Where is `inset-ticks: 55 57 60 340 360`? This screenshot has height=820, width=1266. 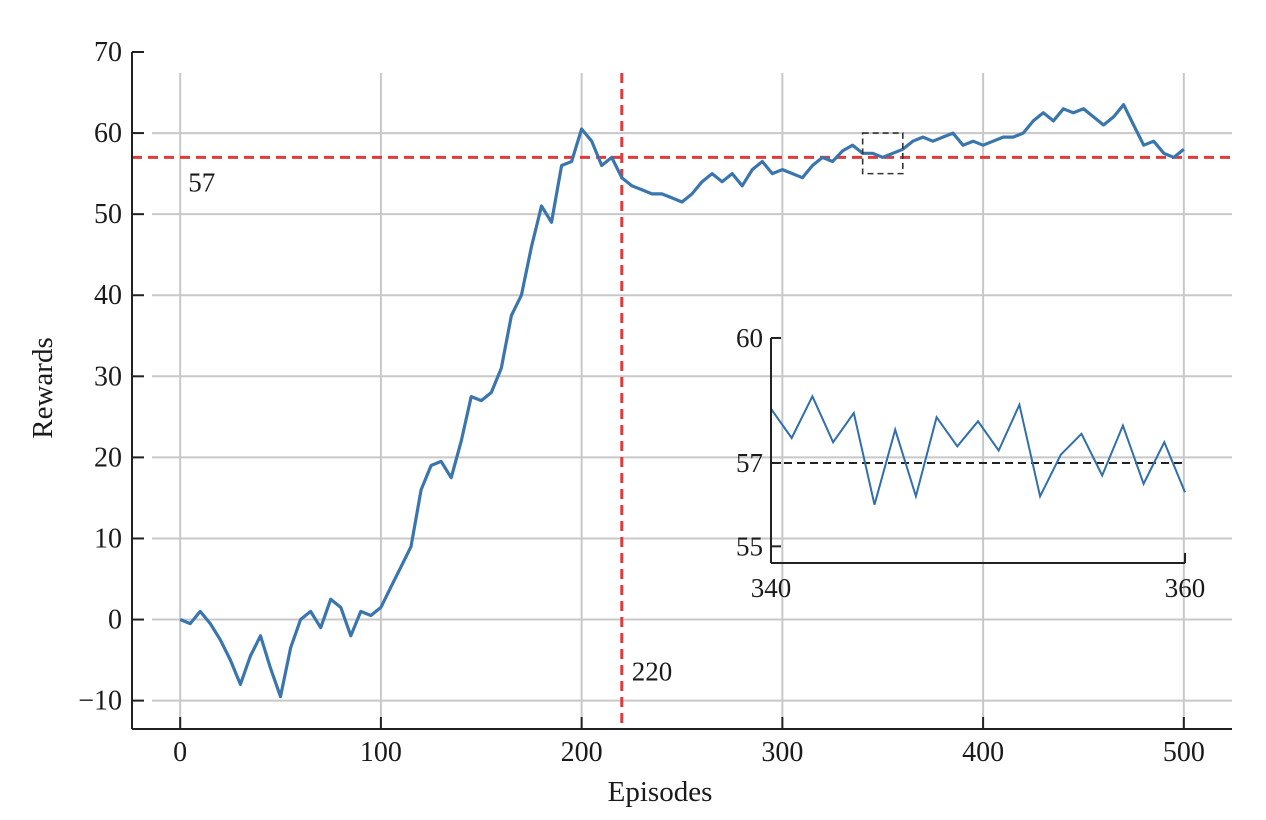
inset-ticks: 55 57 60 340 360 is located at coordinates (970, 463).